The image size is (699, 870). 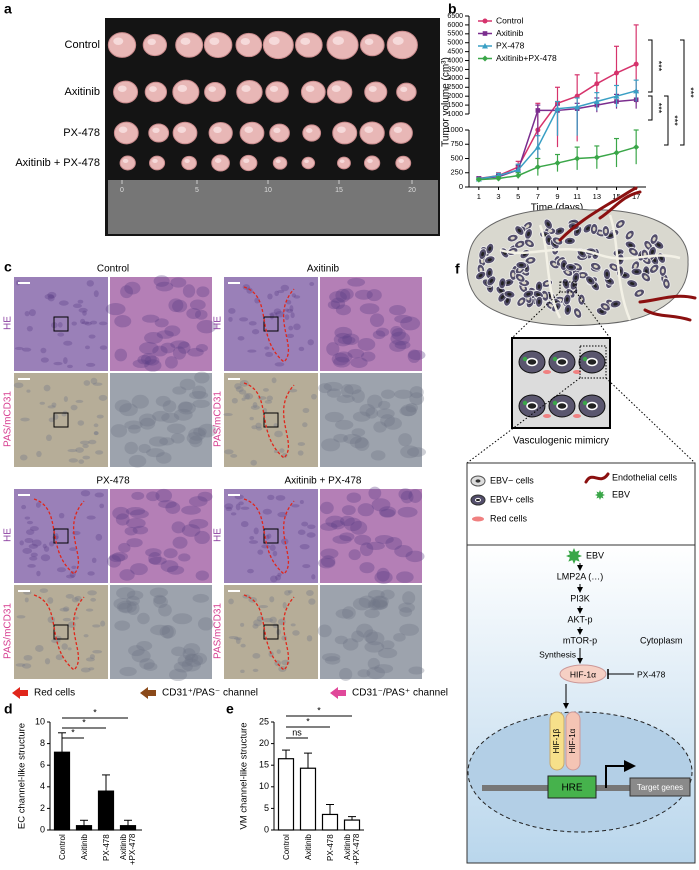 I want to click on y-tick-label: 750, so click(x=456, y=143).